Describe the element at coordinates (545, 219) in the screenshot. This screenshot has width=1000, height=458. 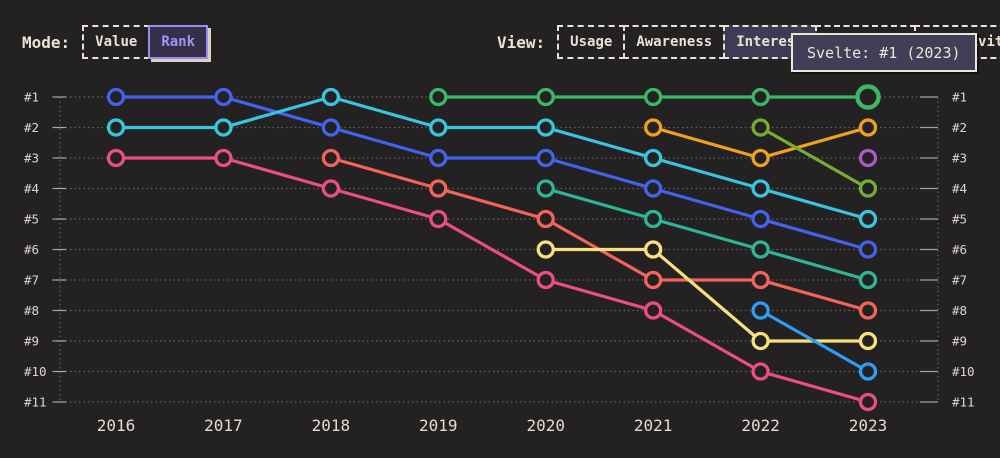
I see `data-point-salmon-2020` at that location.